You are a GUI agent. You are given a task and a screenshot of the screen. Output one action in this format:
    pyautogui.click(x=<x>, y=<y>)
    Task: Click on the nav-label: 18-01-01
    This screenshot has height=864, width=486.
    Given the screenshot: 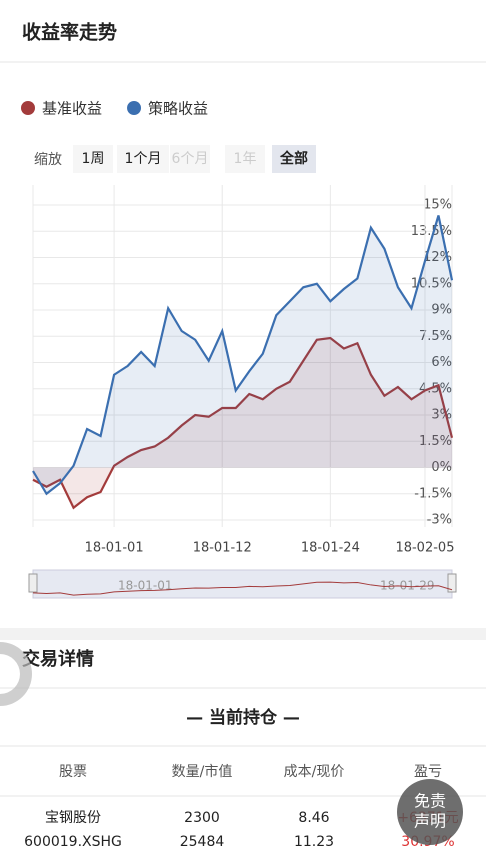 What is the action you would take?
    pyautogui.click(x=145, y=586)
    